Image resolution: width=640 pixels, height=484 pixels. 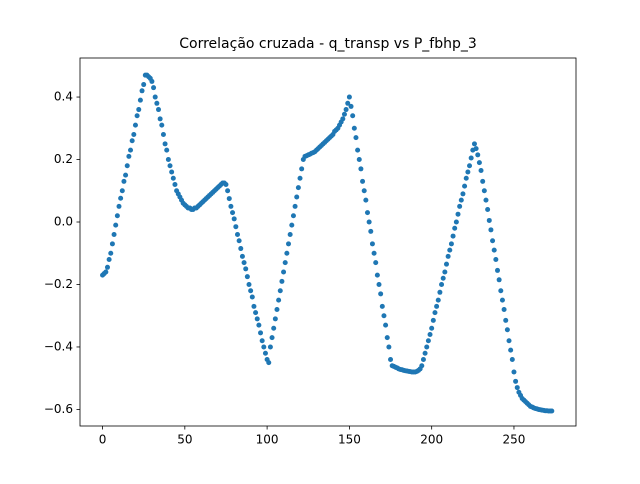 What do you see at coordinates (103, 440) in the screenshot?
I see `x-tick-label: 0` at bounding box center [103, 440].